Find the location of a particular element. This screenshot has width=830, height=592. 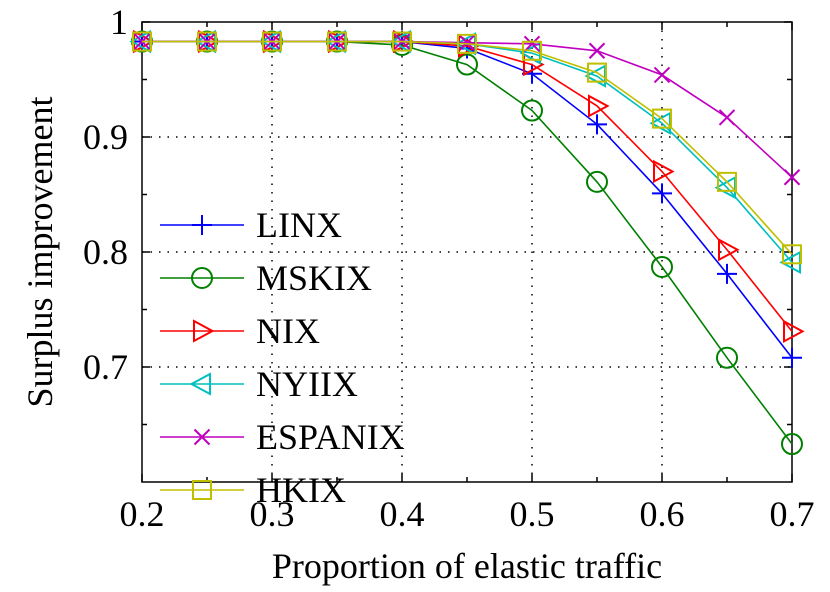

x-tick-label-3: 0.5 is located at coordinates (532, 514).